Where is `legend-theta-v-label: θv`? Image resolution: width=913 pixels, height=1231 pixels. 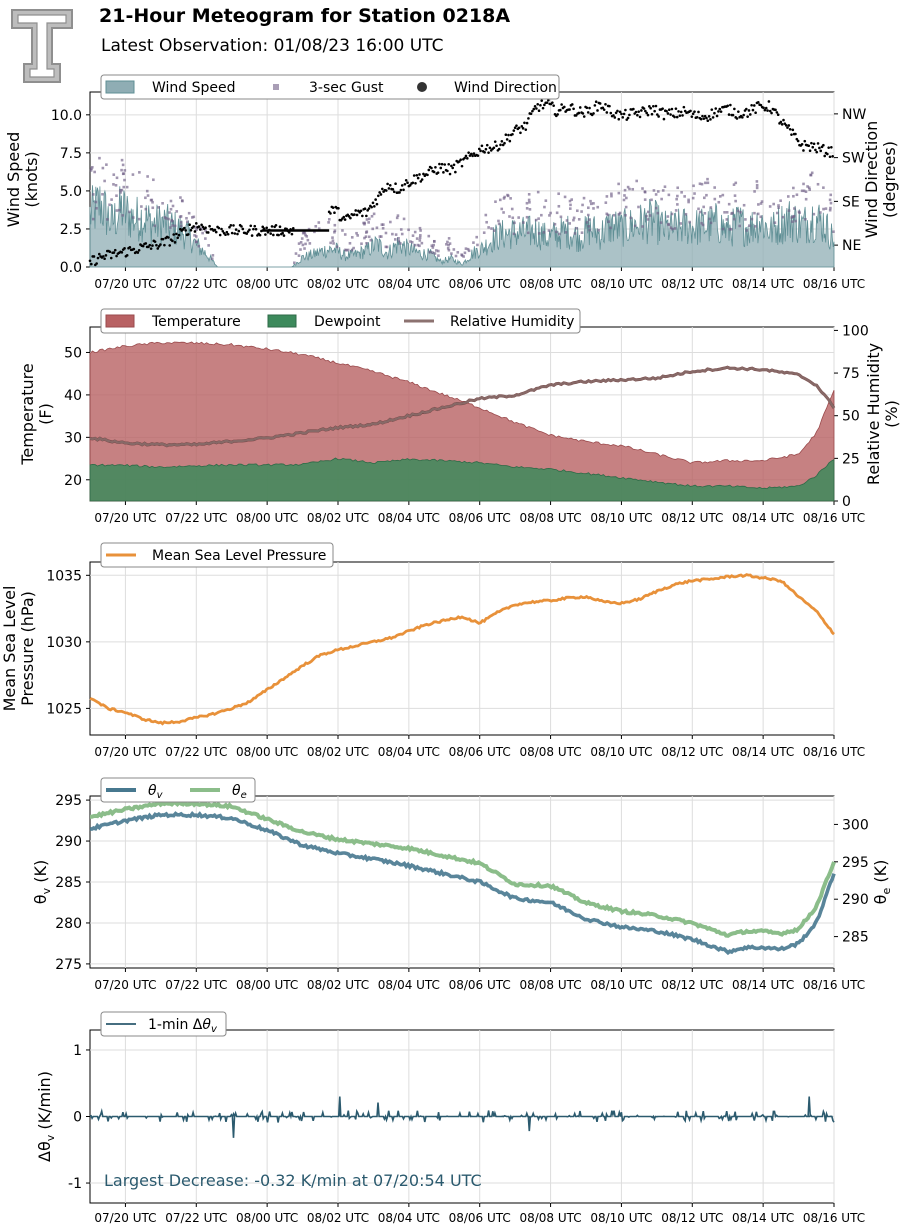 legend-theta-v-label: θv is located at coordinates (156, 792).